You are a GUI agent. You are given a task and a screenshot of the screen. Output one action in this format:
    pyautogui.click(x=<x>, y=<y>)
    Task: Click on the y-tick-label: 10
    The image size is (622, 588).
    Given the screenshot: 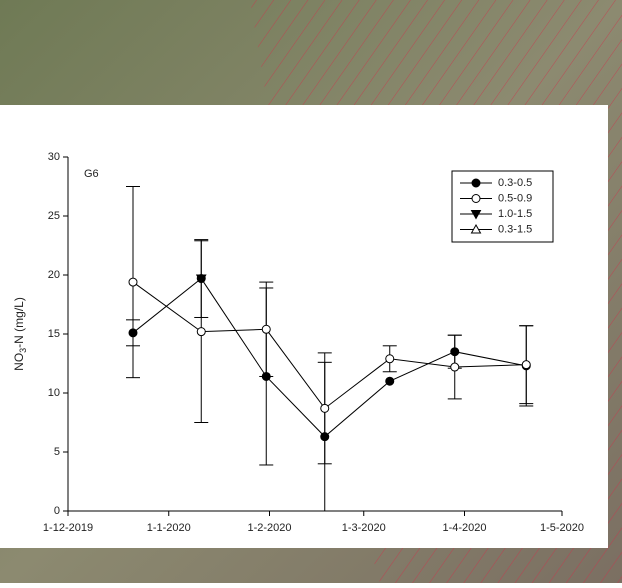 What is the action you would take?
    pyautogui.click(x=54, y=393)
    